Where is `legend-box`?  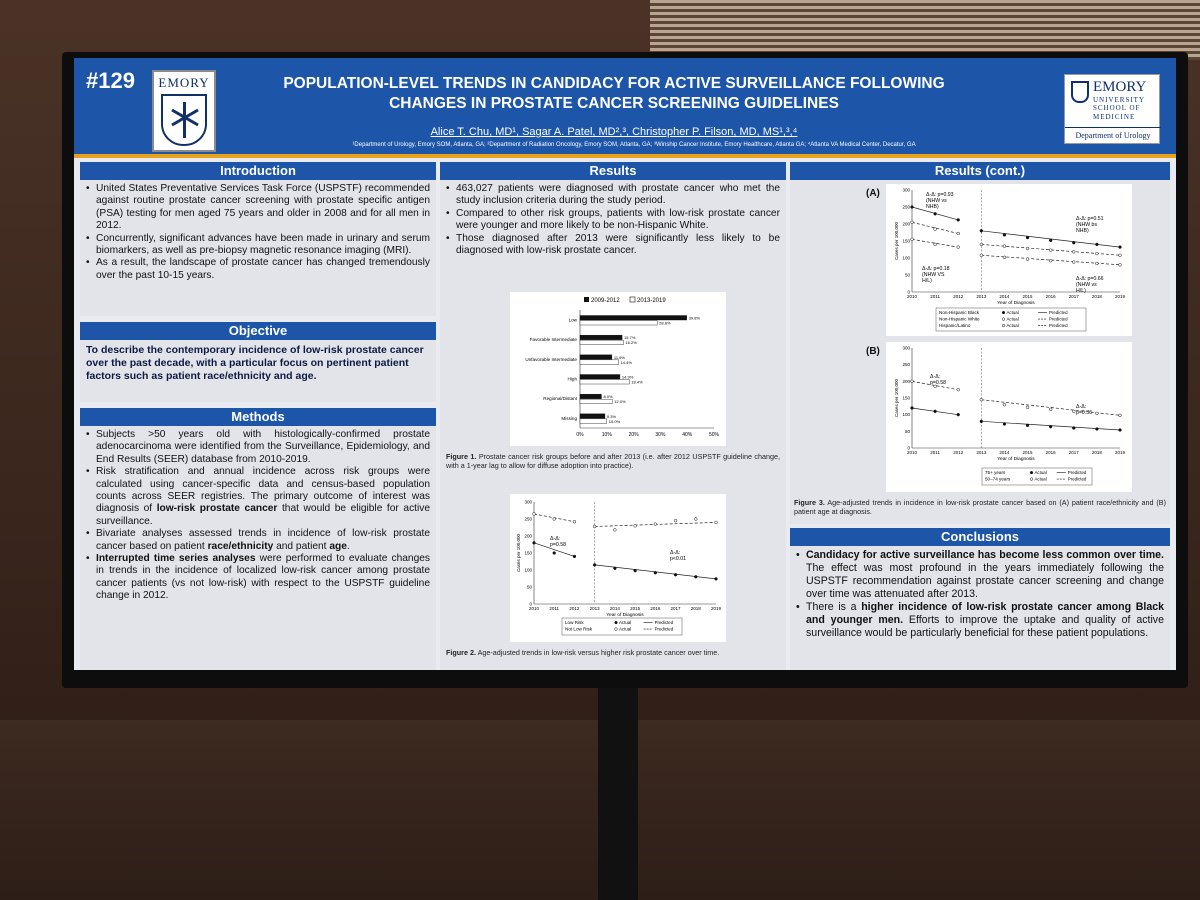
legend-box is located at coordinates (622, 626).